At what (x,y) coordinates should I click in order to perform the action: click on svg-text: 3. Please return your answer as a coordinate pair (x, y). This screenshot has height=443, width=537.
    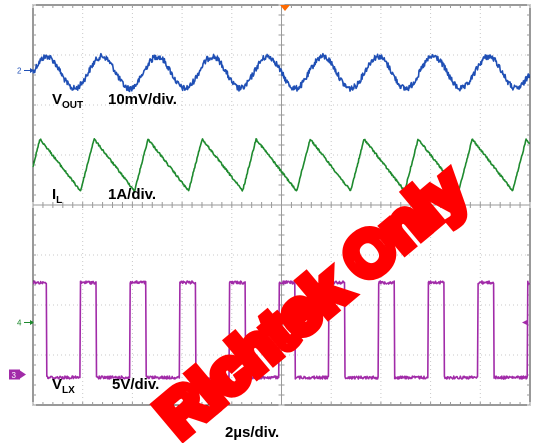
    Looking at the image, I should click on (14, 375).